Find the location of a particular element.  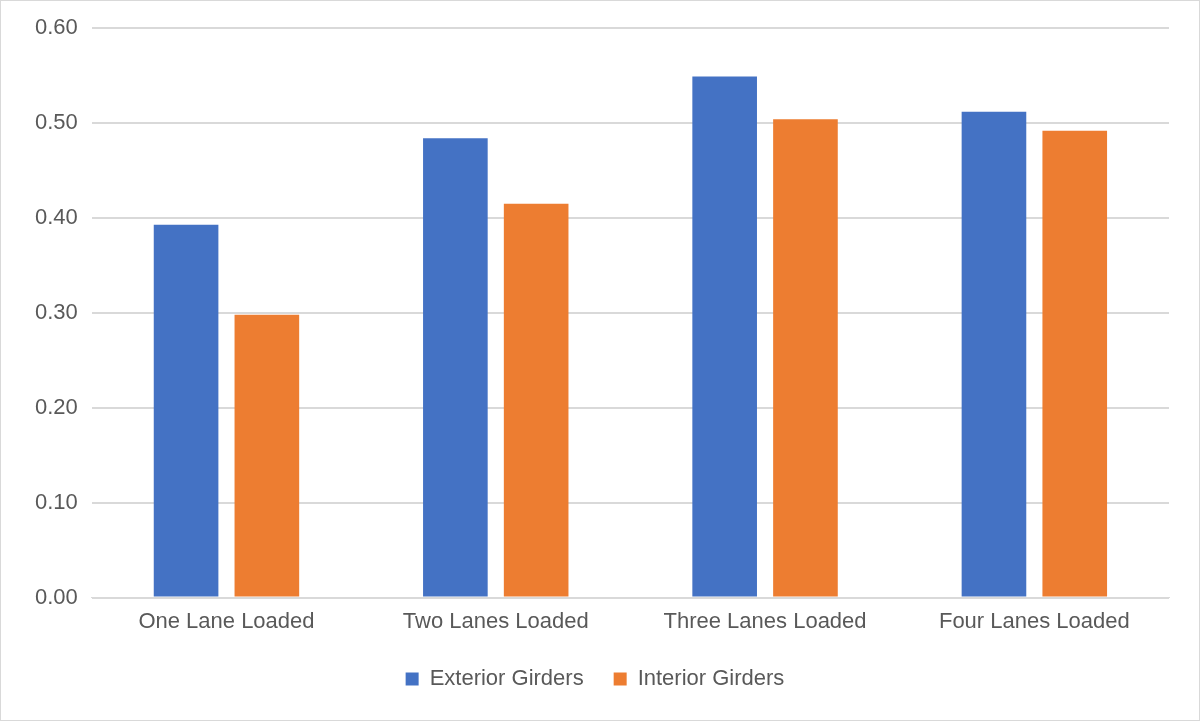

y-tick-label: 0.20 is located at coordinates (56, 406).